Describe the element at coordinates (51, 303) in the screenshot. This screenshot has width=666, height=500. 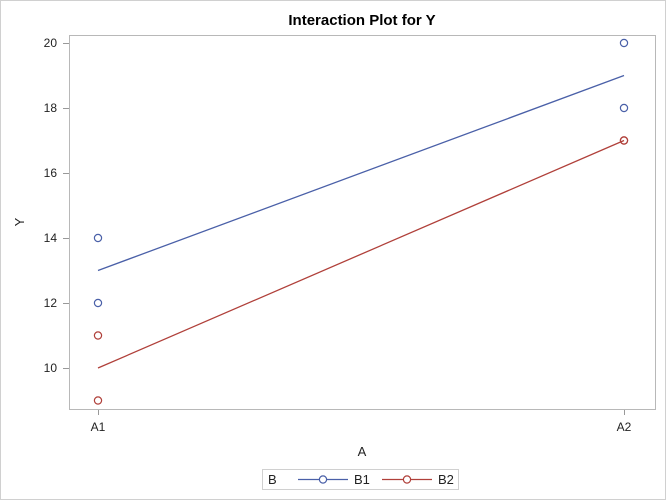
I see `y-tick-label: 12` at that location.